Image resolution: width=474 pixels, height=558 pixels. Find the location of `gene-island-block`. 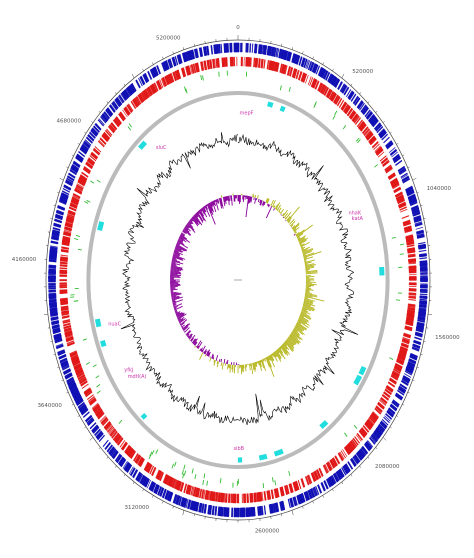

gene-island-block is located at coordinates (324, 425).